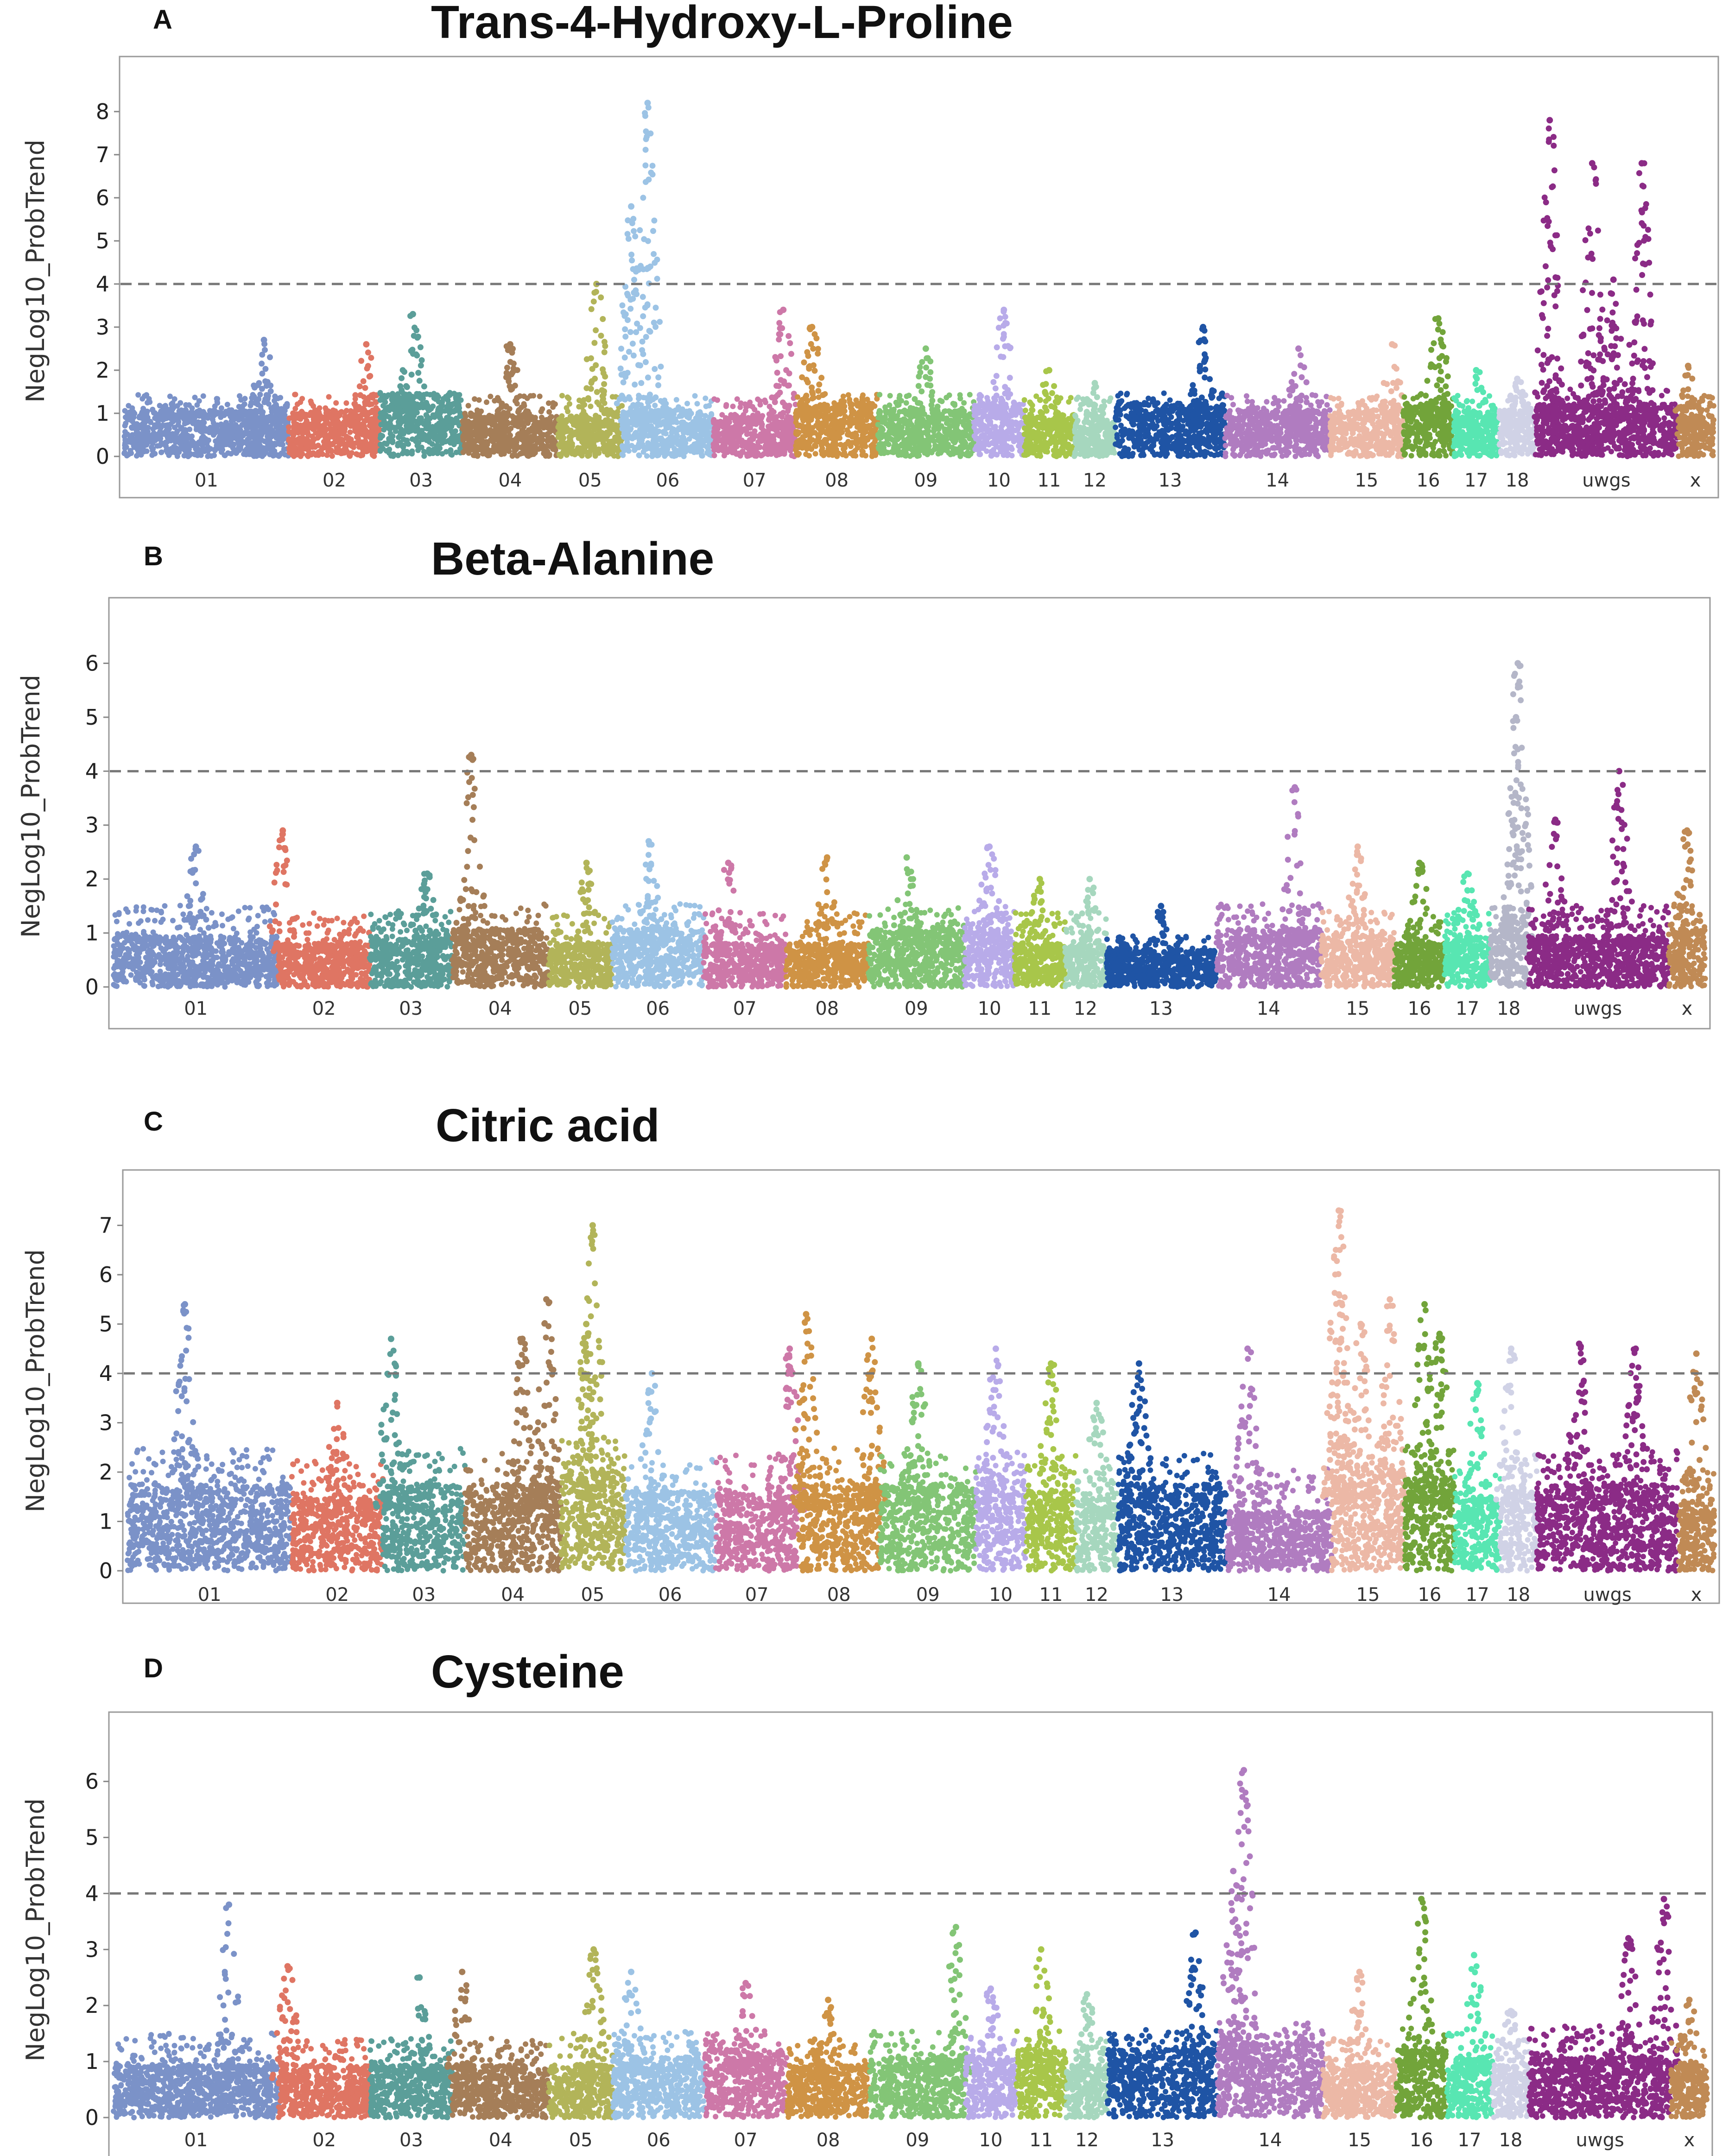  What do you see at coordinates (264, 339) in the screenshot?
I see `peak-point` at bounding box center [264, 339].